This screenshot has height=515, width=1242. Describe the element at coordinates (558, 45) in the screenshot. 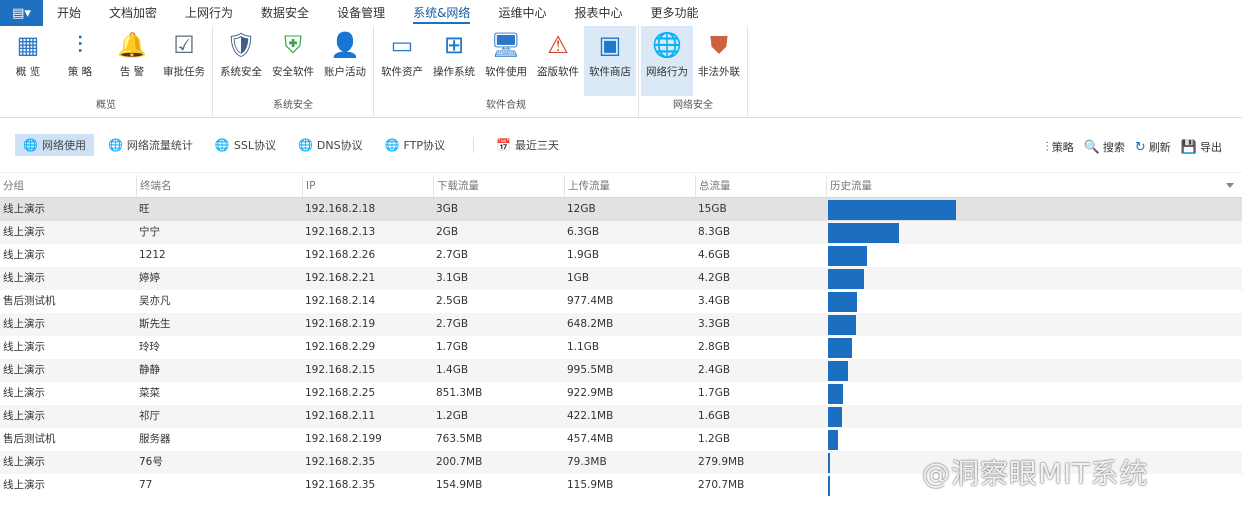

I see `warning-window-icon: ⚠` at that location.